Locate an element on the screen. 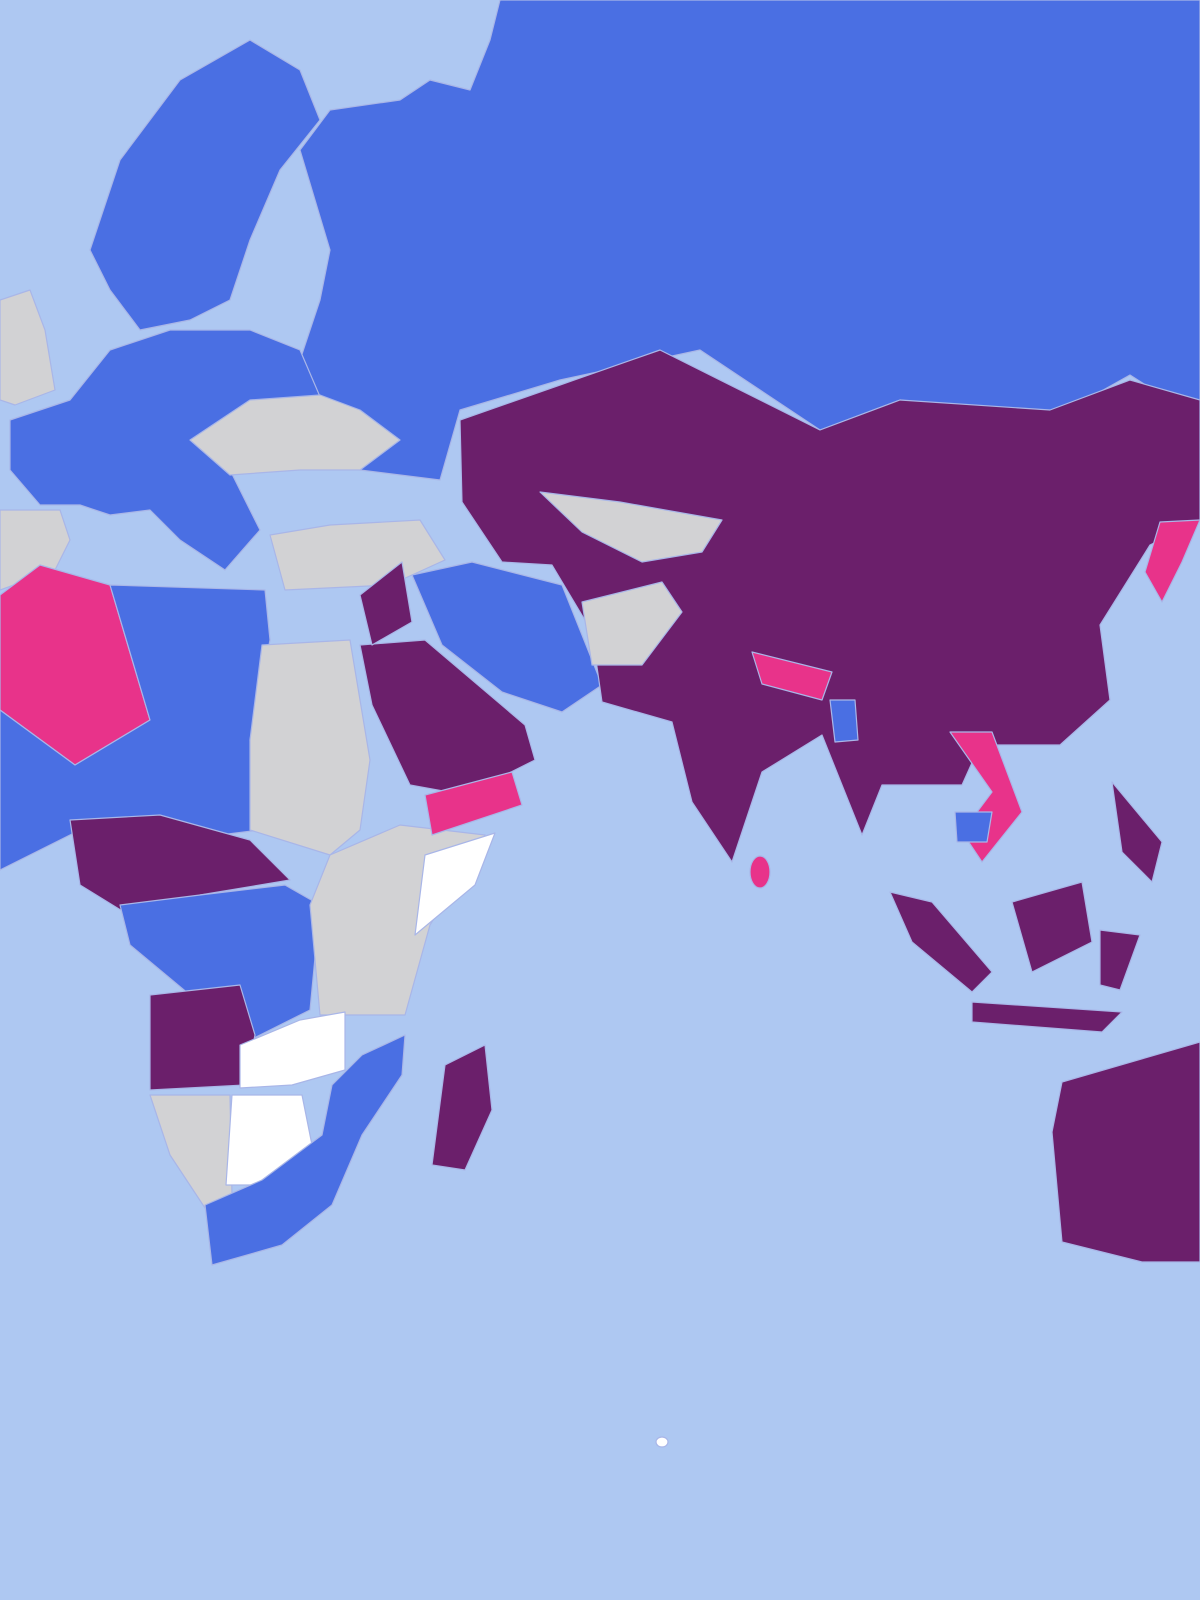 Image resolution: width=1200 pixels, height=1600 pixels. afghanistan is located at coordinates (632, 623).